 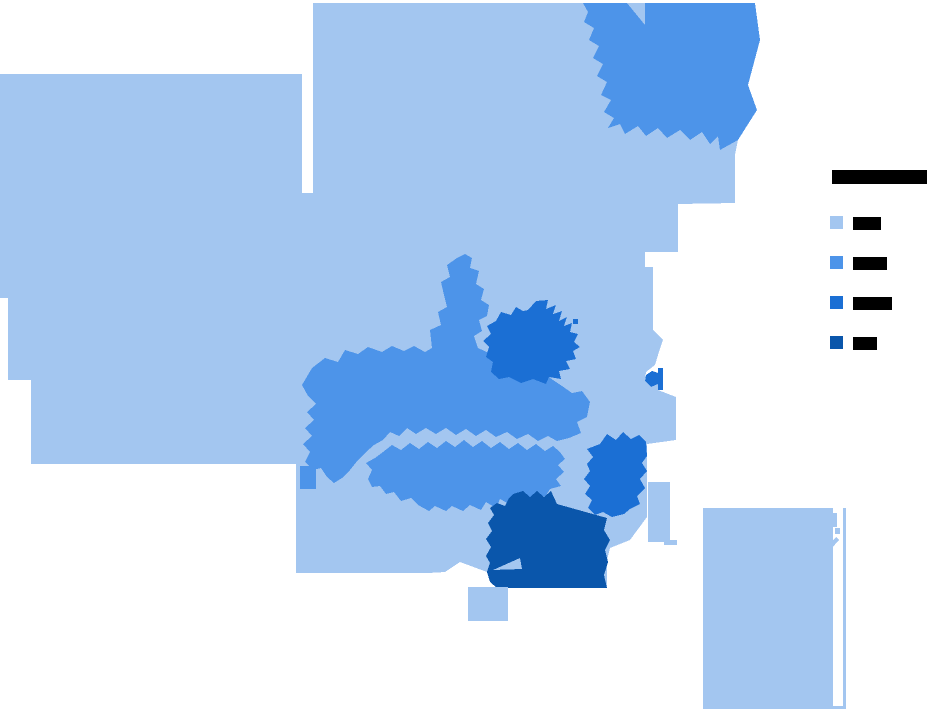 What do you see at coordinates (446, 368) in the screenshot?
I see `map-region-region-center-west` at bounding box center [446, 368].